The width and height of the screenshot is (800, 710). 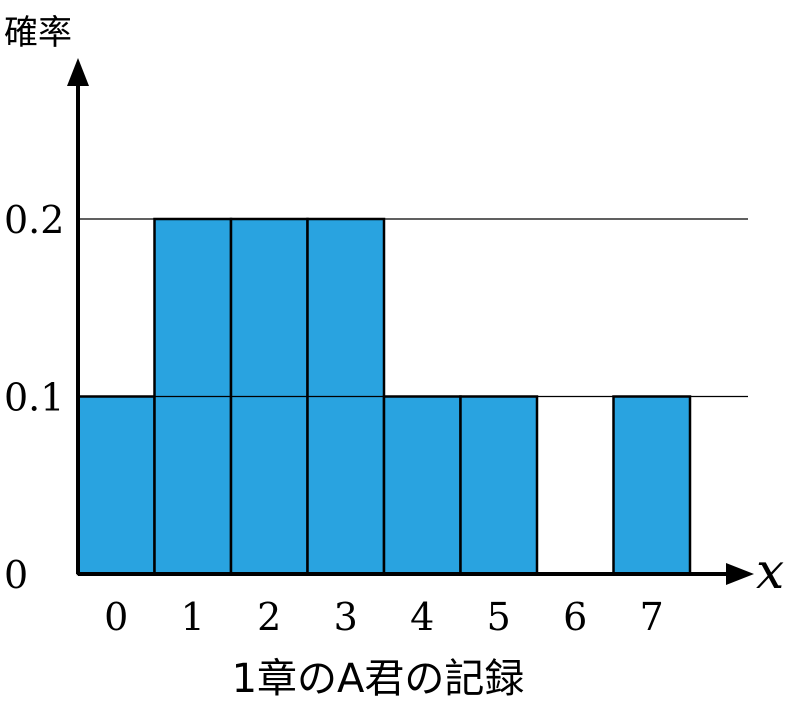 I want to click on x-axis-label: x, so click(x=770, y=571).